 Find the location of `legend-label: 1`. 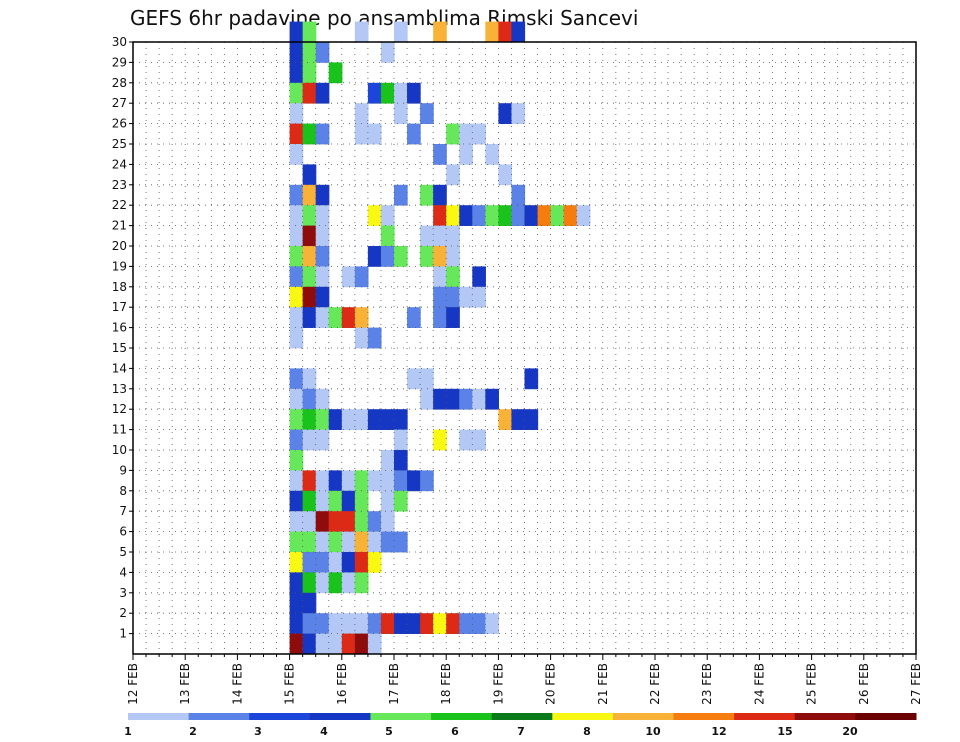

legend-label: 1 is located at coordinates (128, 731).